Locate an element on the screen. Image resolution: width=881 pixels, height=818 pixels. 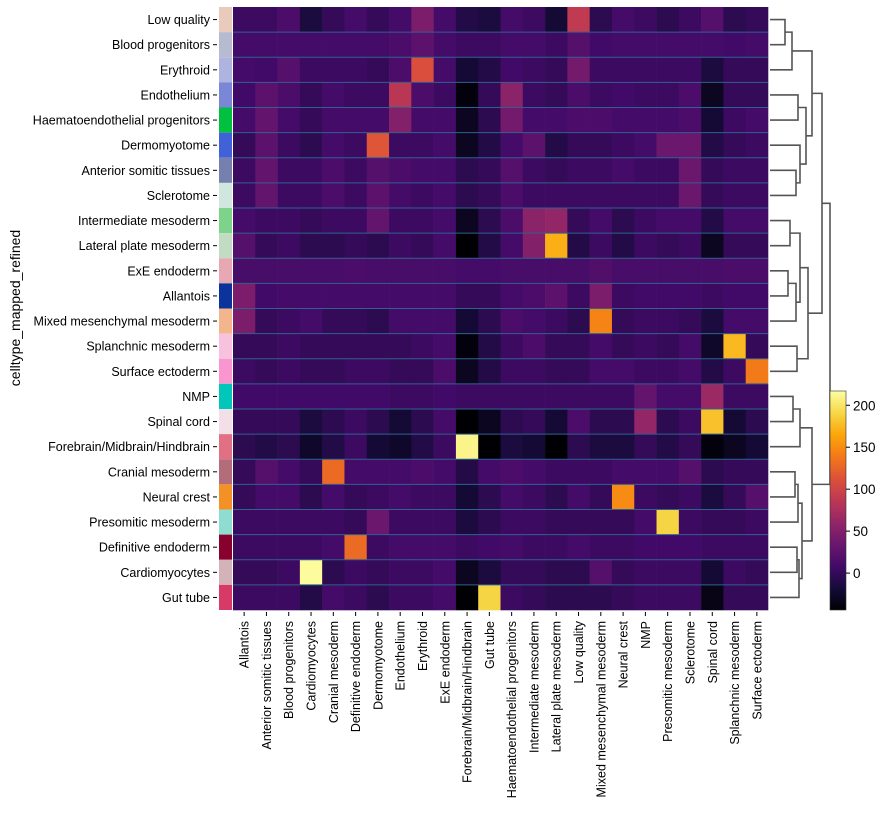
row-label: Spinal cord is located at coordinates (178, 422).